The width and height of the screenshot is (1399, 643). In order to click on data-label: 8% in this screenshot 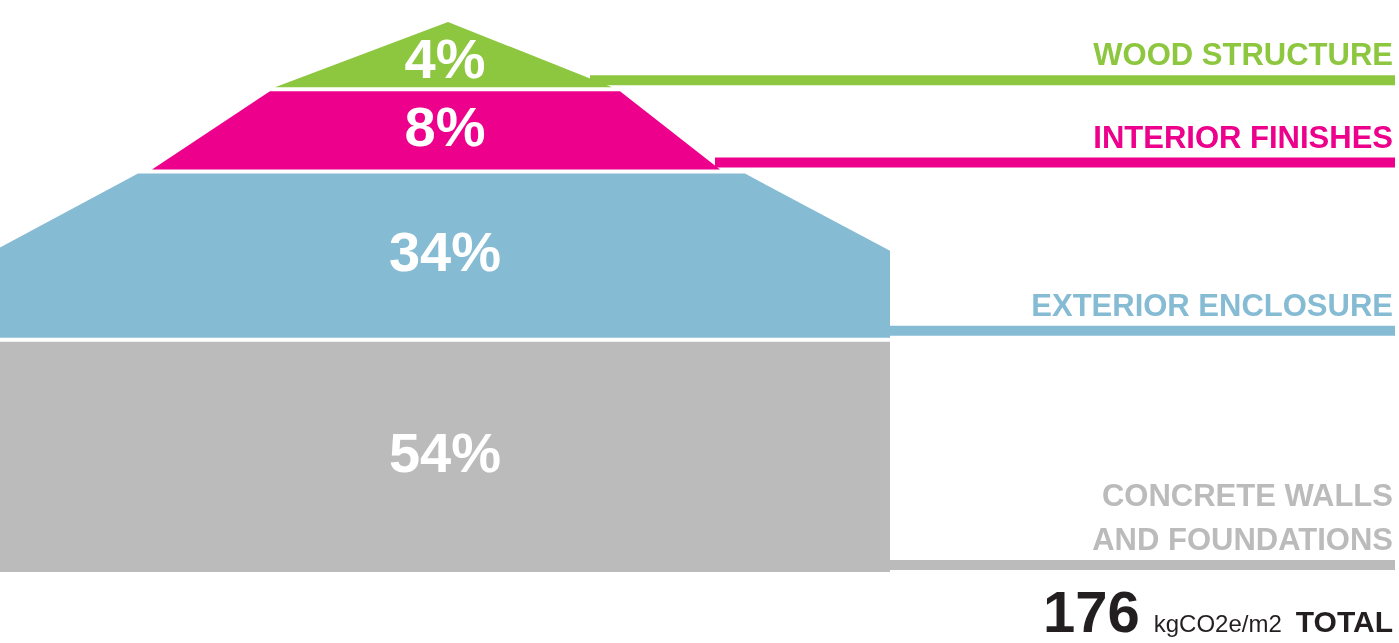, I will do `click(445, 126)`.